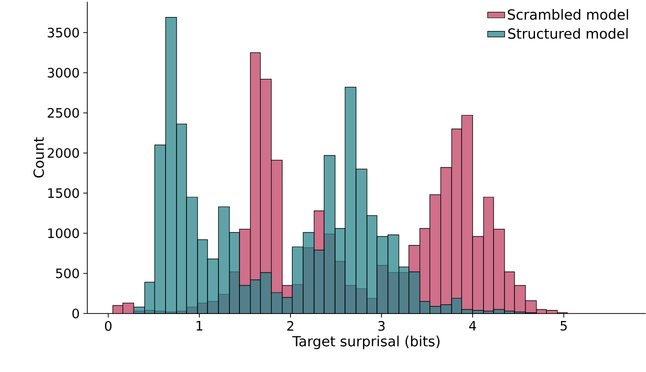 The width and height of the screenshot is (646, 372). Describe the element at coordinates (63, 113) in the screenshot. I see `y-tick-label: 2500` at that location.